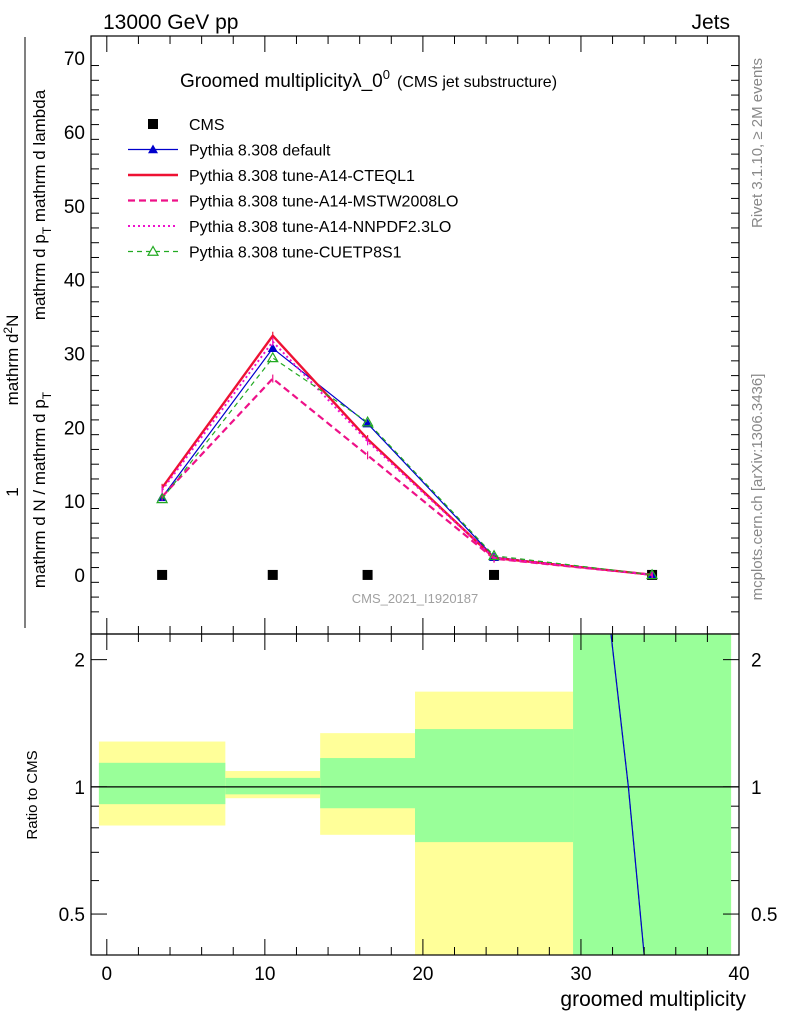  I want to click on ylabel-numerator-sup: 2, so click(8, 330).